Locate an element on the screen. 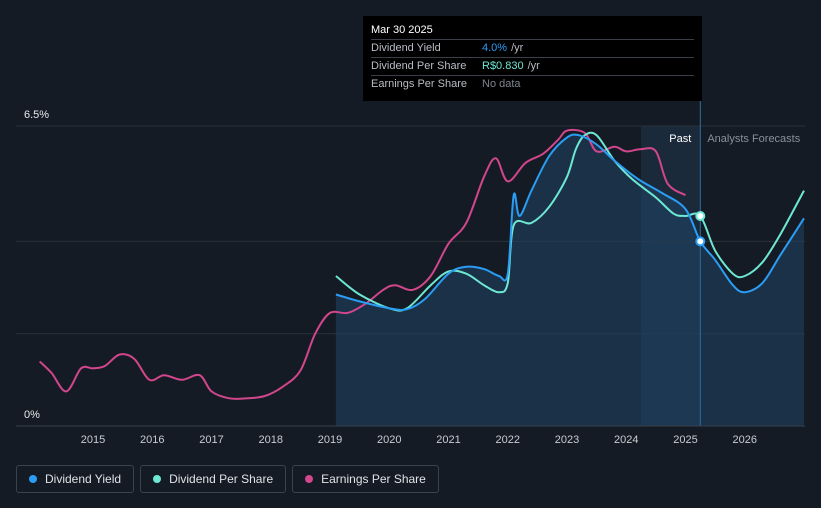 The width and height of the screenshot is (821, 508). tooltip-row-dividend-per-share: Dividend Per Share R$0.830 /yr is located at coordinates (532, 66).